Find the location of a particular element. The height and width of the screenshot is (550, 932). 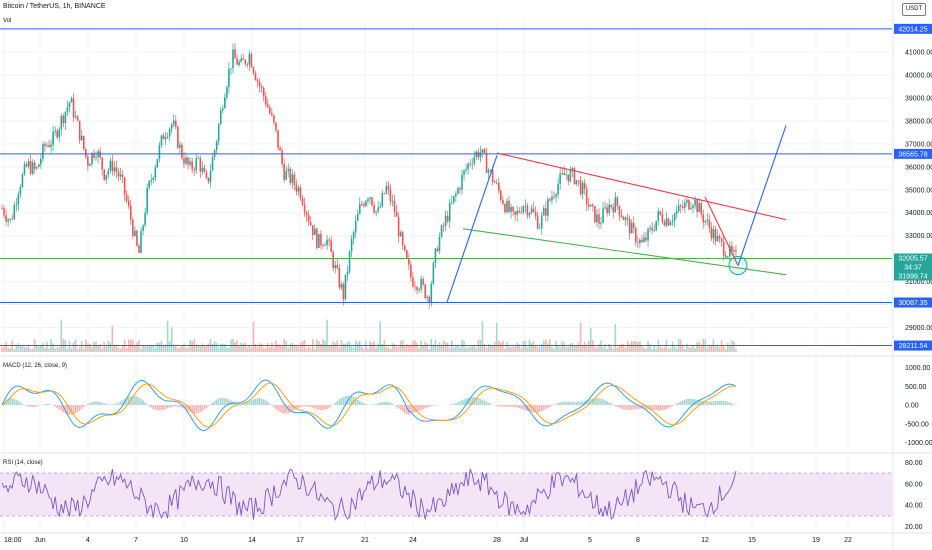

time-tick-label: 12 is located at coordinates (705, 540).